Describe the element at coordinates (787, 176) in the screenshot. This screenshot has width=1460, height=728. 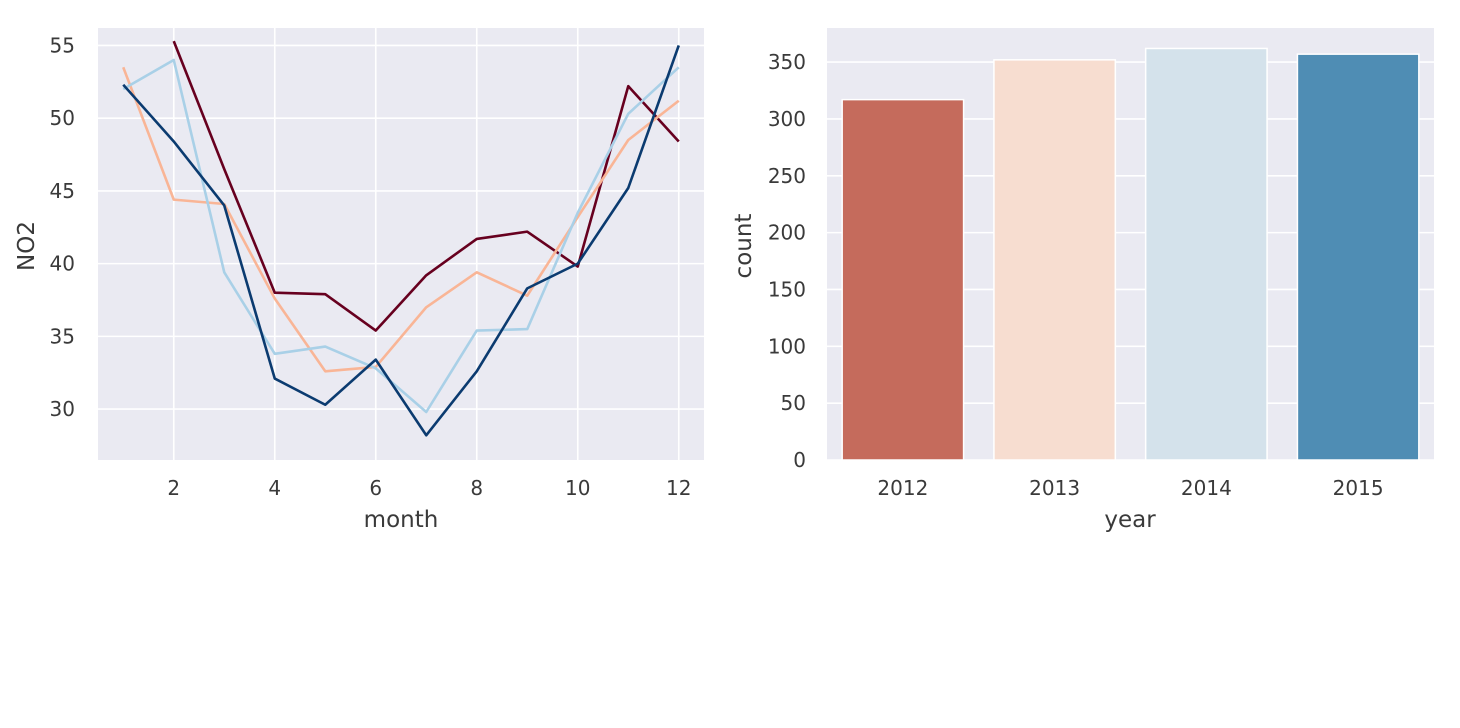
I see `y-tick-label: 250` at that location.